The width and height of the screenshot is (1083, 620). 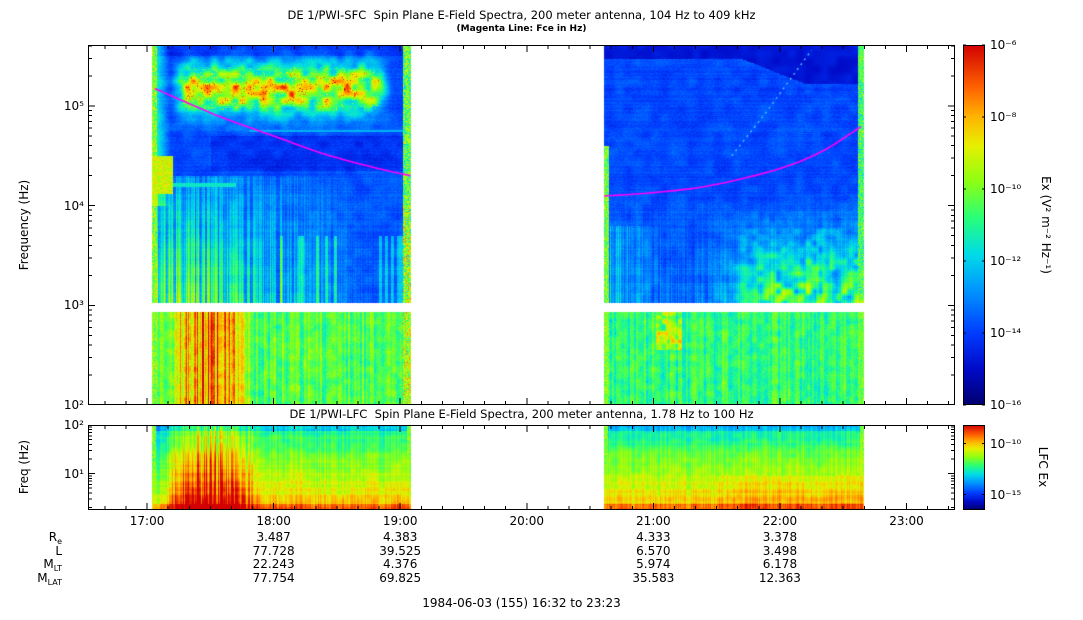 What do you see at coordinates (653, 577) in the screenshot?
I see `ephemeris-value-MLAT-2: 35.583` at bounding box center [653, 577].